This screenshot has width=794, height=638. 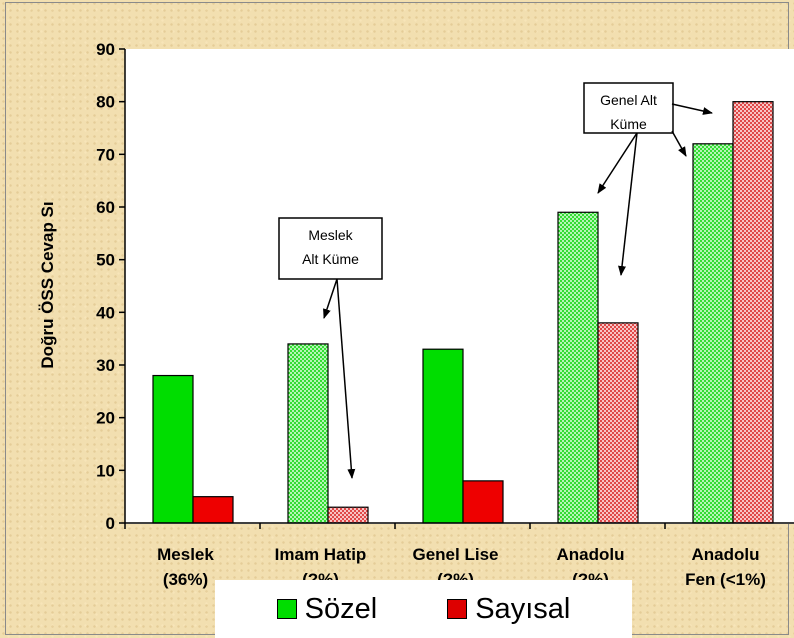 What do you see at coordinates (628, 124) in the screenshot?
I see `callout-text-1-1: Küme` at bounding box center [628, 124].